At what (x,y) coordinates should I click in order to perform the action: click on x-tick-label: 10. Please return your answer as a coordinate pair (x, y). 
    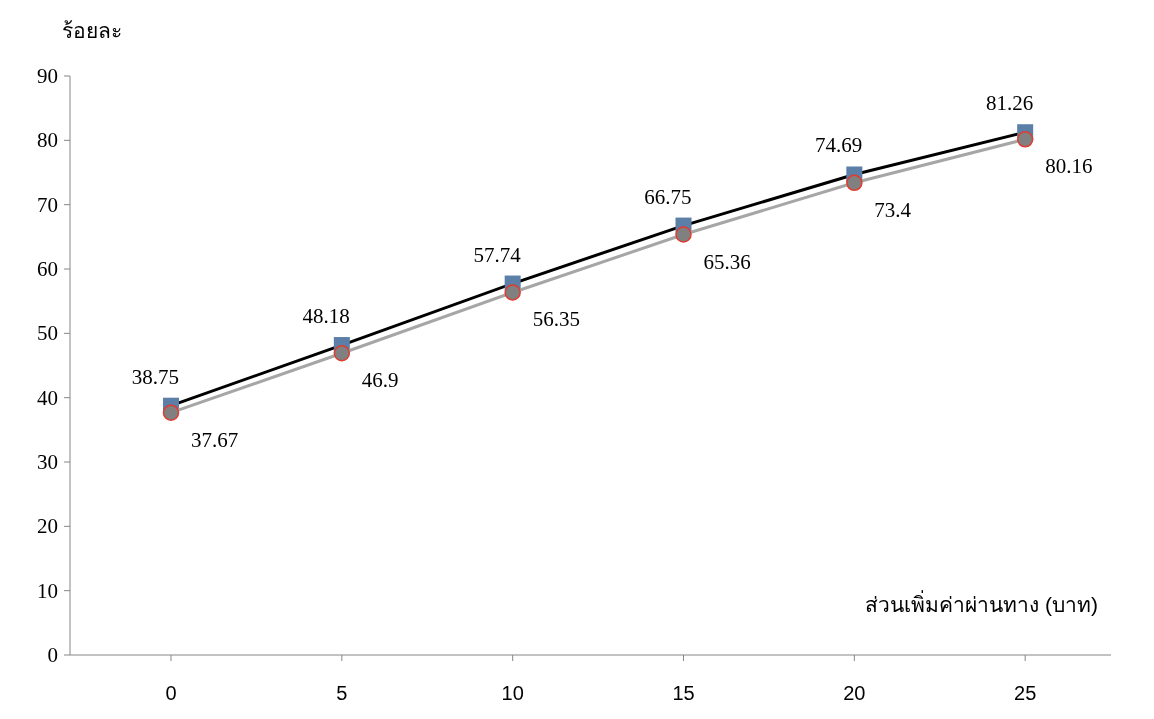
    Looking at the image, I should click on (512, 693).